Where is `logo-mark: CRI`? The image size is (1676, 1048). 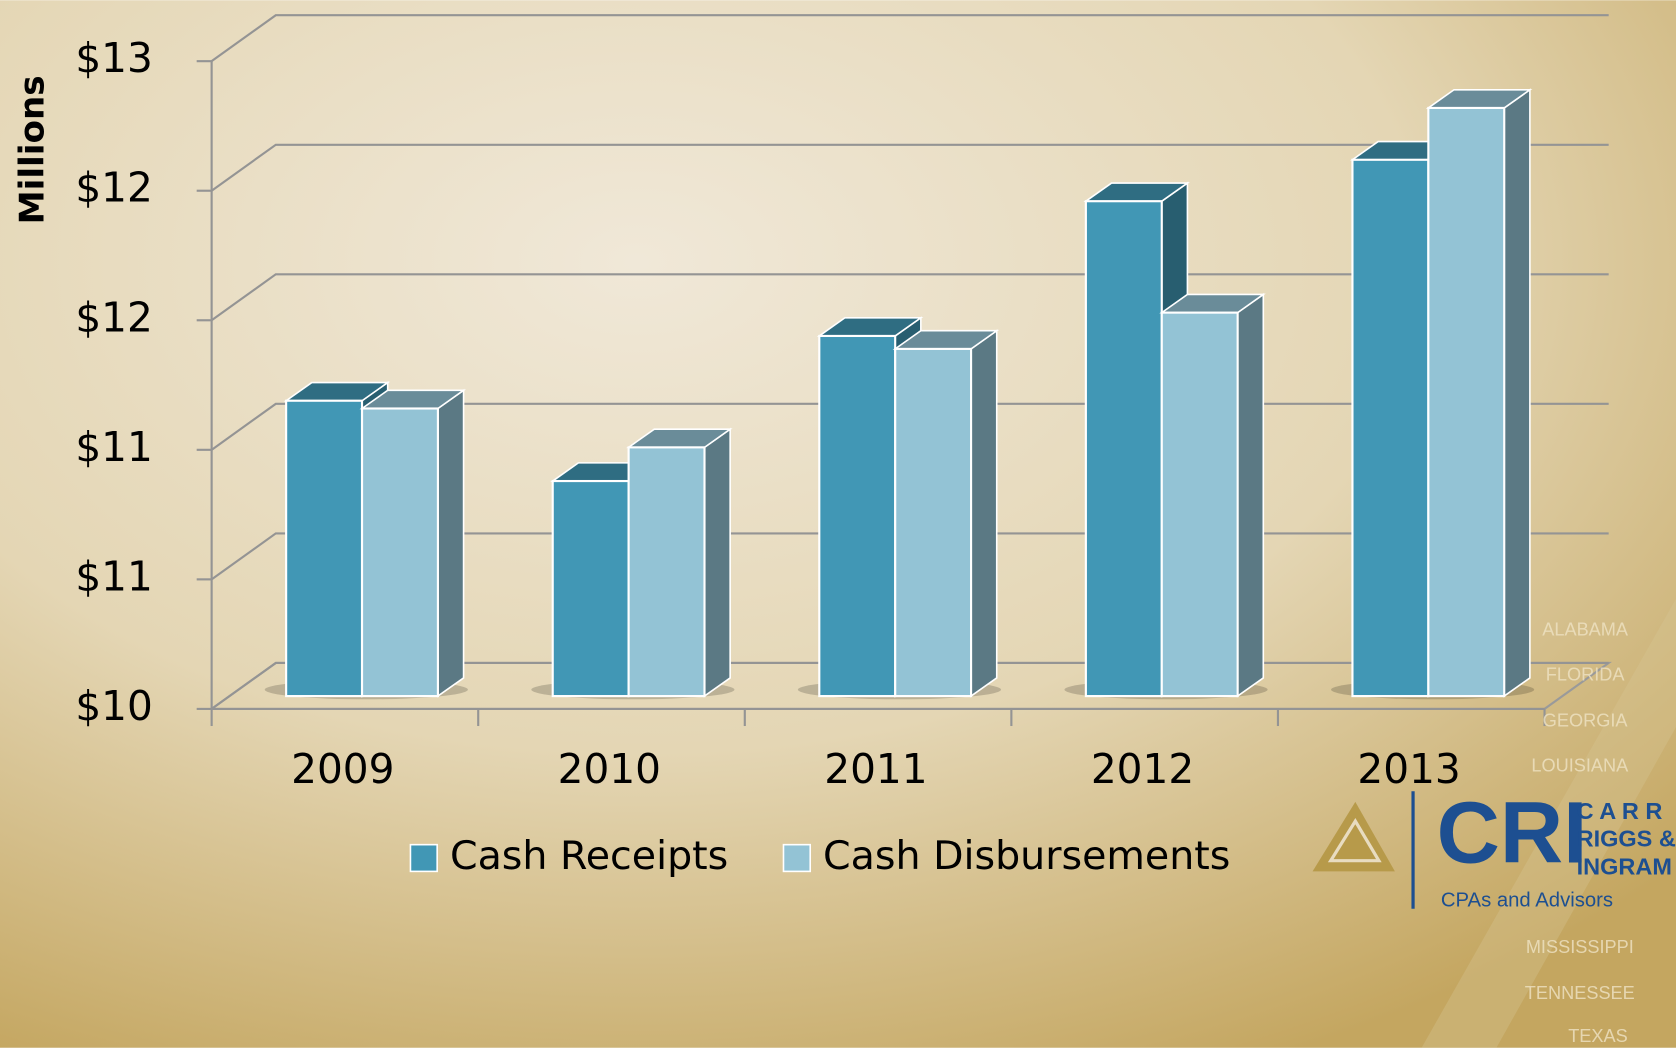
logo-mark: CRI is located at coordinates (1512, 832).